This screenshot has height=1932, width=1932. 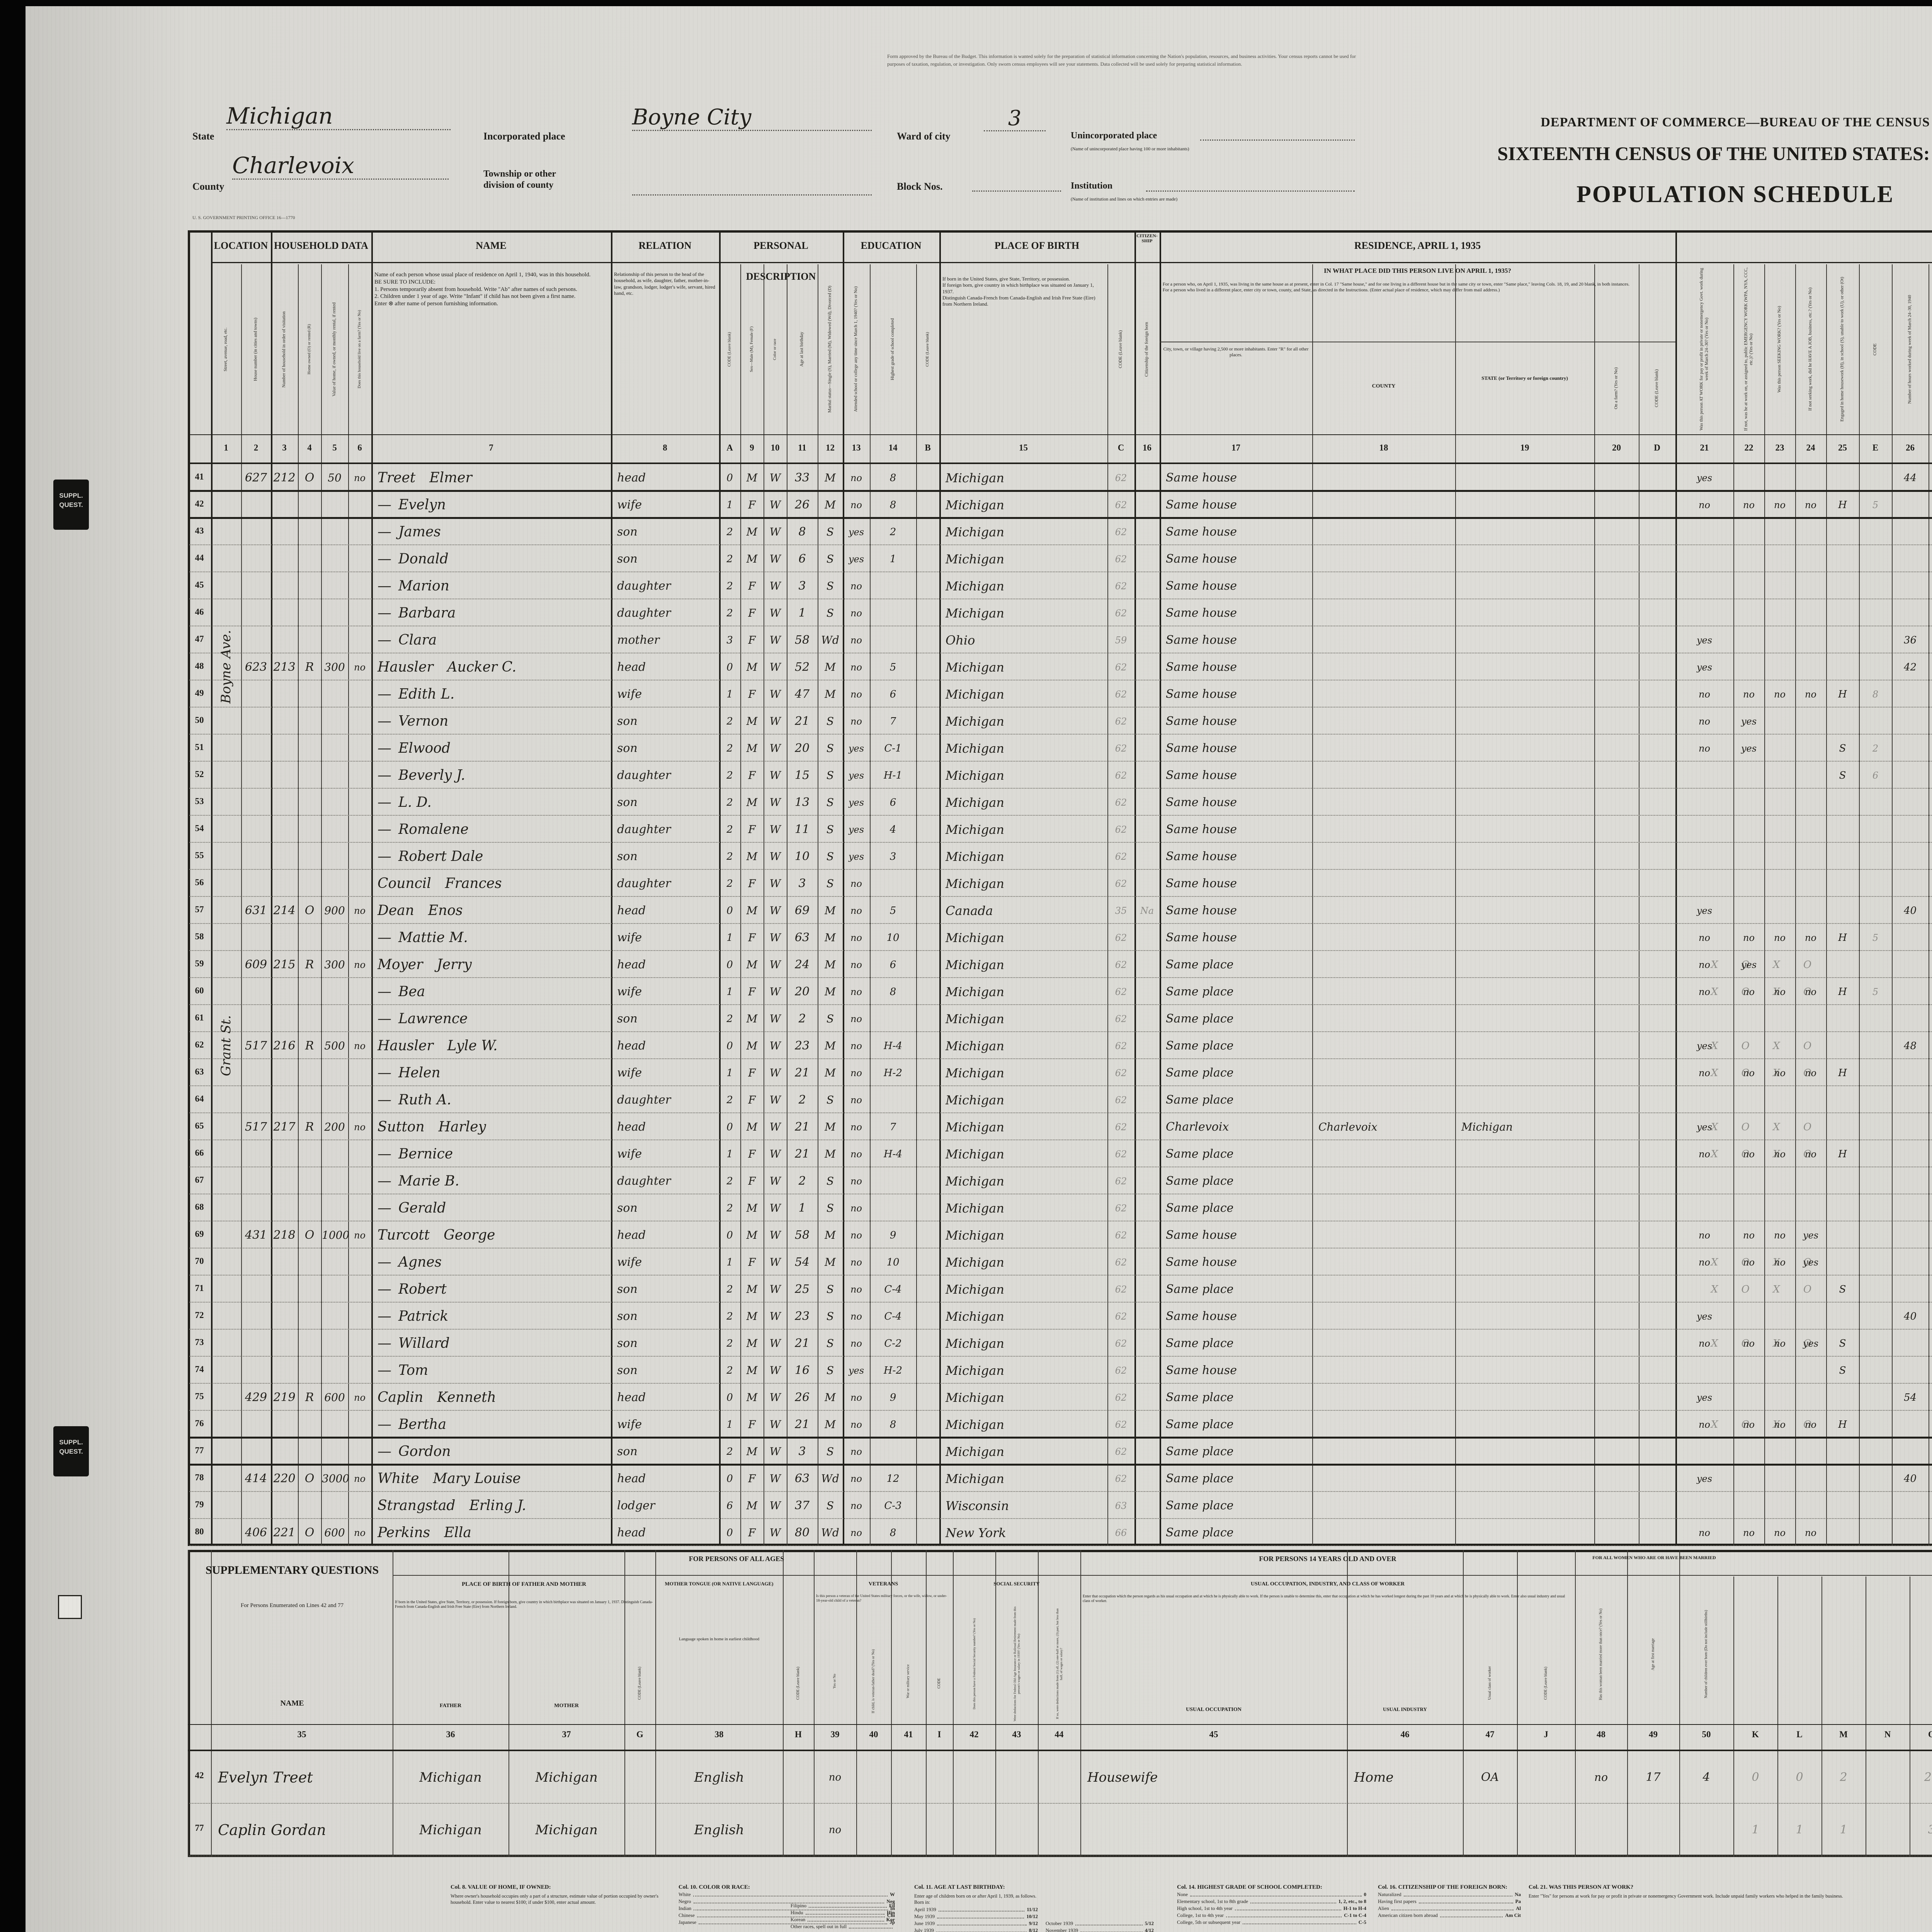 What do you see at coordinates (1201, 748) in the screenshot?
I see `cell-51-r1: Same house` at bounding box center [1201, 748].